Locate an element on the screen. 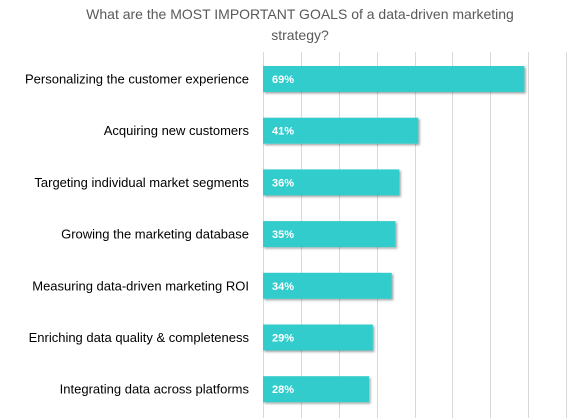  data-label: 35% is located at coordinates (283, 235).